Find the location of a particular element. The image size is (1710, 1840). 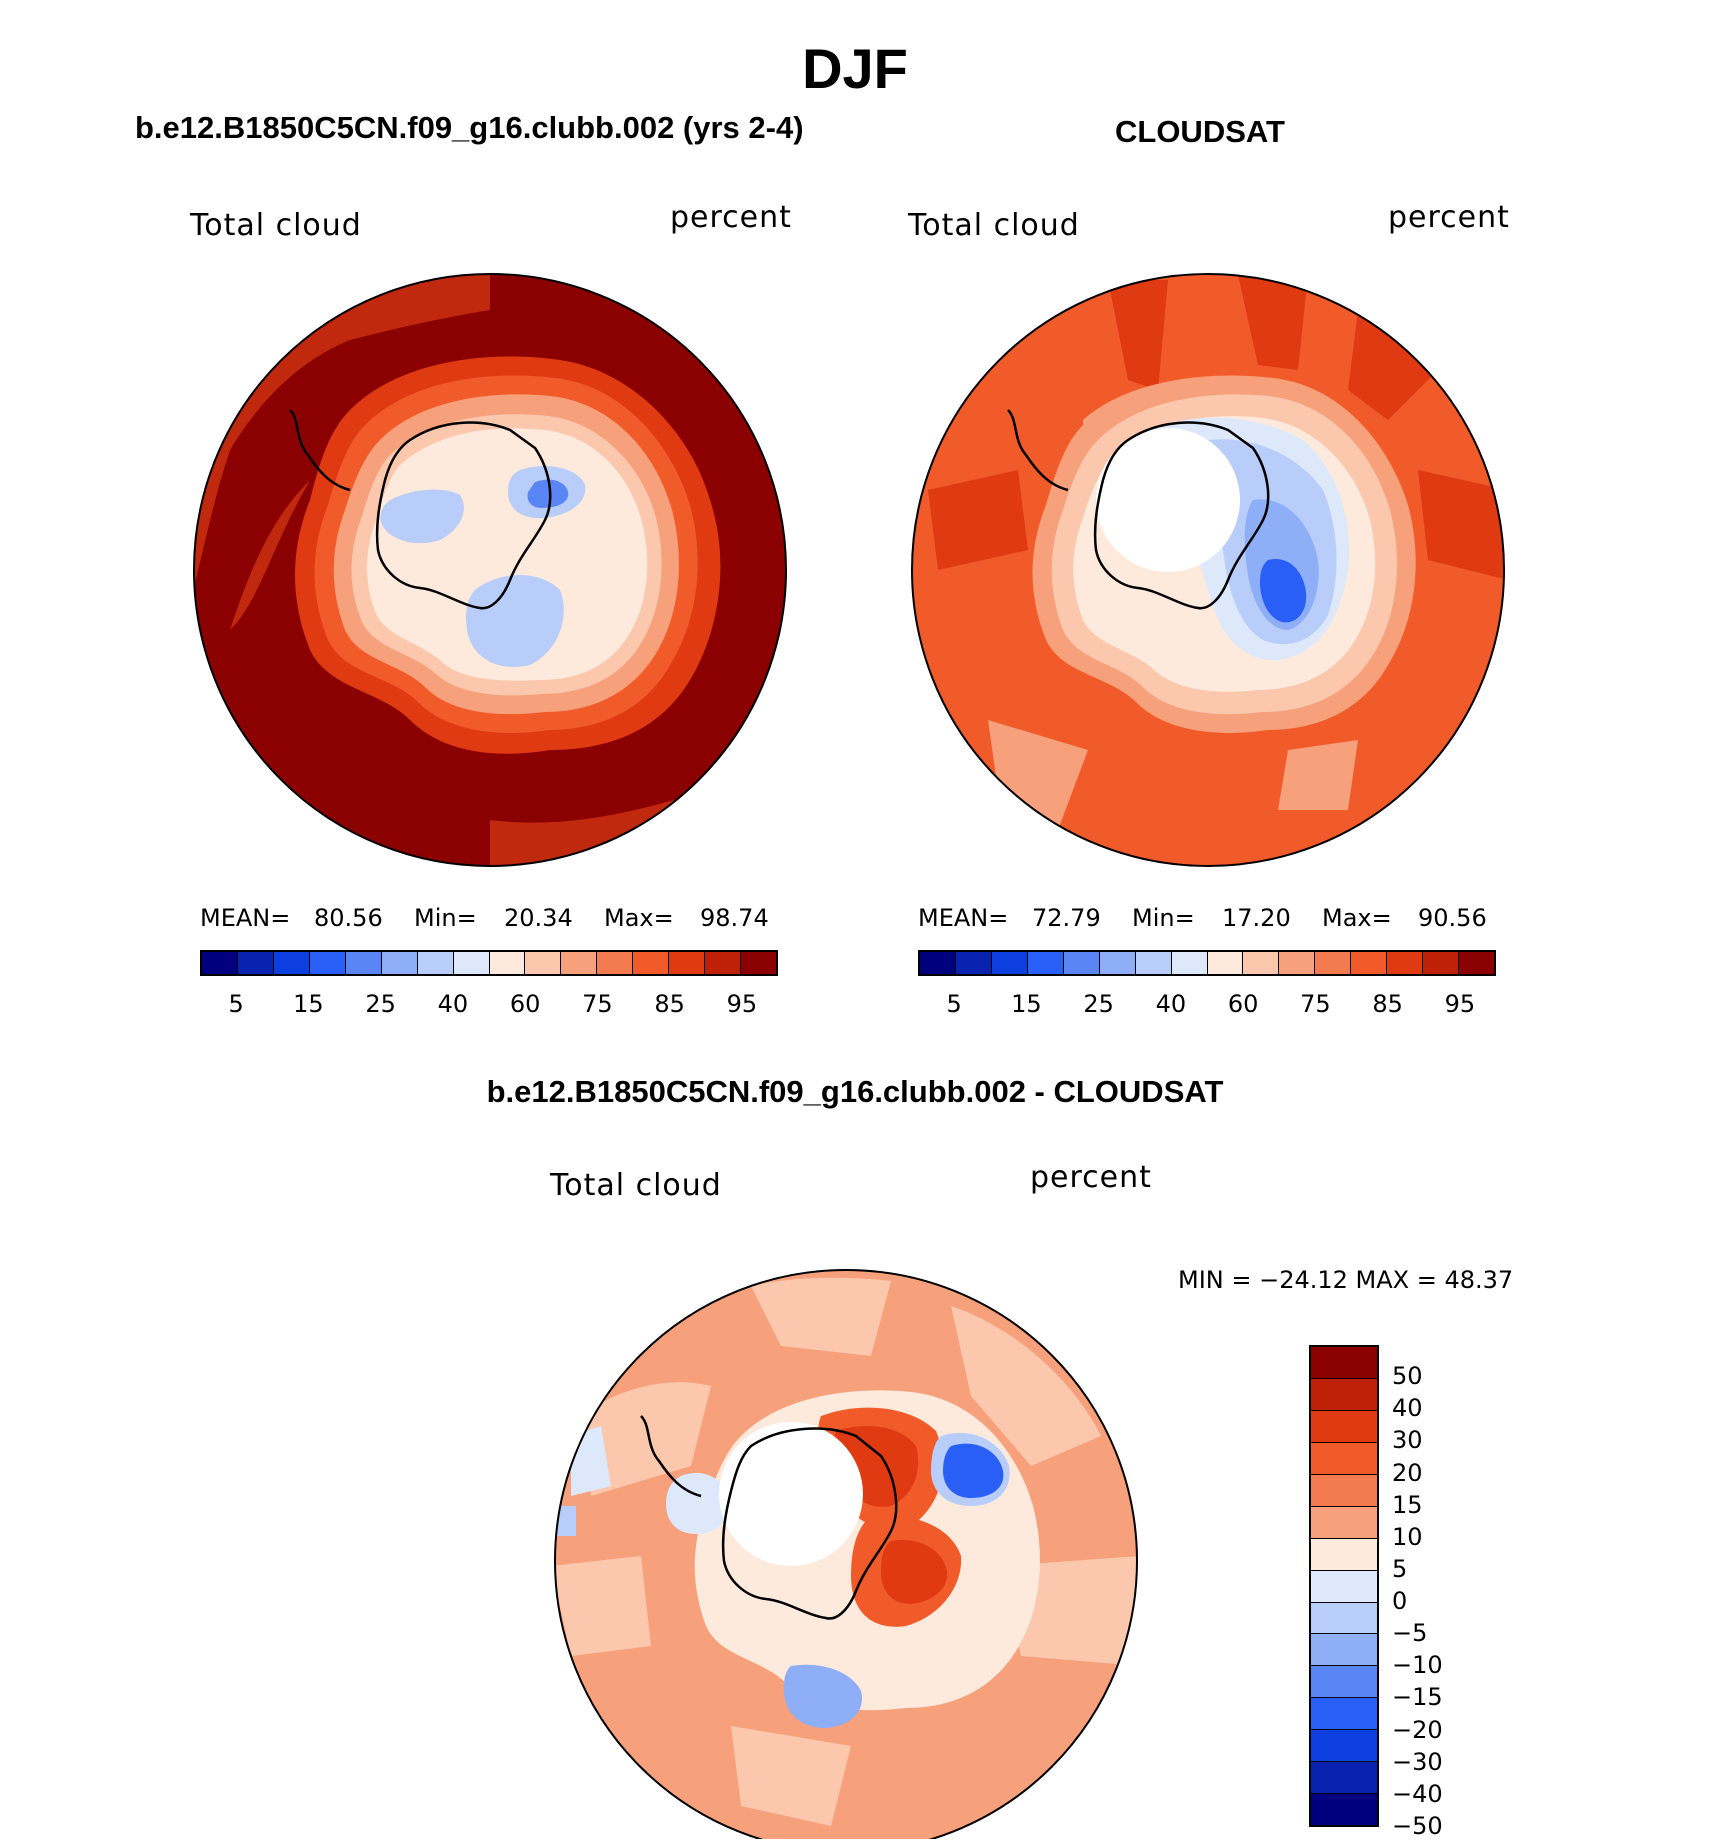

model-mean-label: MEAN= is located at coordinates (245, 918).